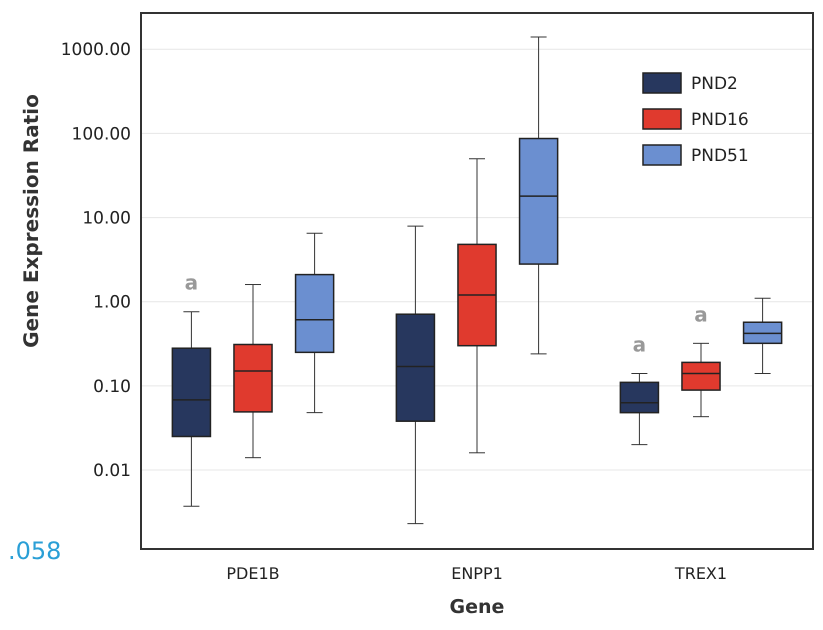  Describe the element at coordinates (477, 607) in the screenshot. I see `x-axis-title: Gene` at that location.